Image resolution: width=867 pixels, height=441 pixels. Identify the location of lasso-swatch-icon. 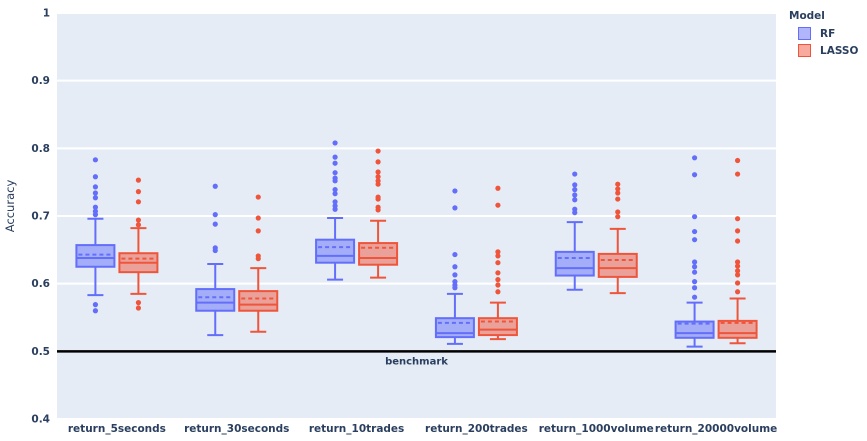
(804, 50).